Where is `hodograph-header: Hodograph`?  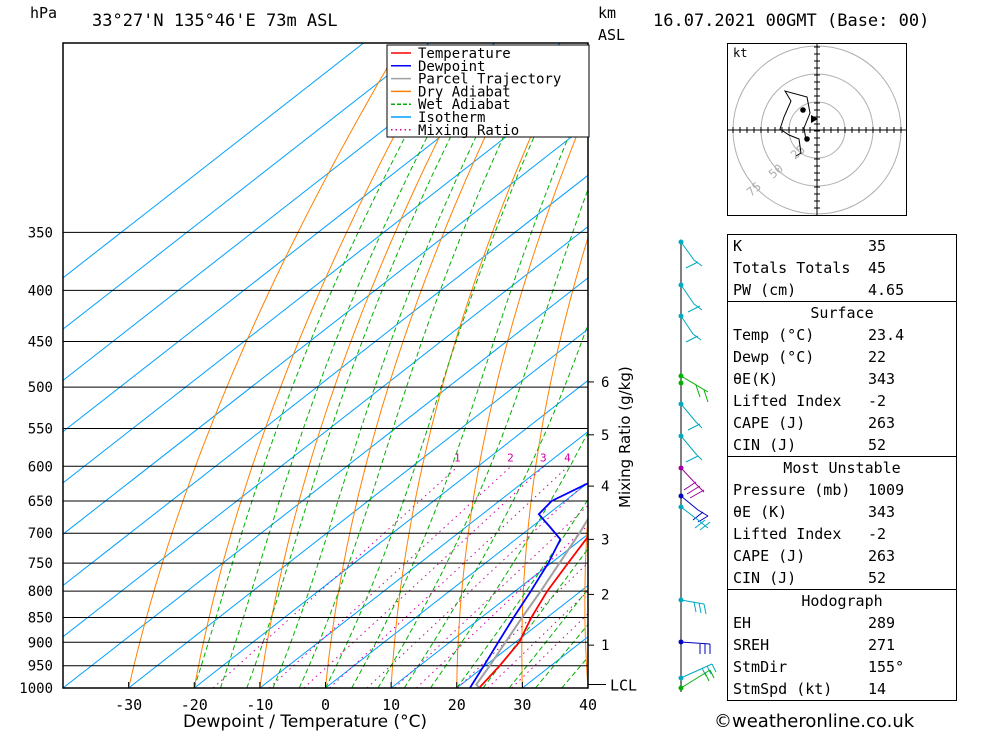 hodograph-header: Hodograph is located at coordinates (842, 600).